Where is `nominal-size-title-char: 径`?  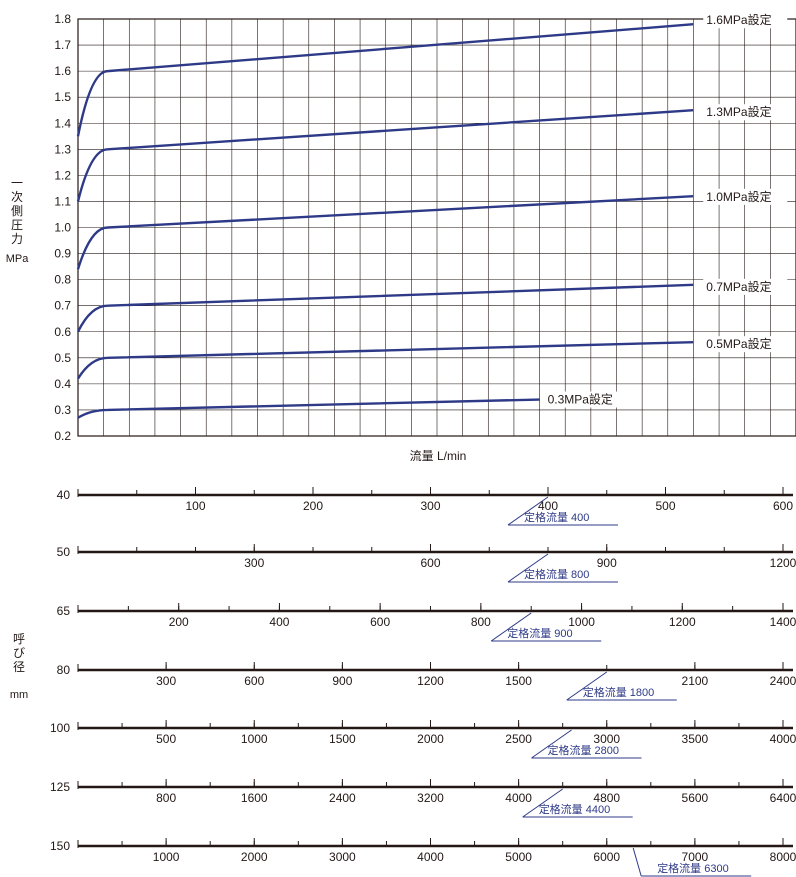
nominal-size-title-char: 径 is located at coordinates (18, 667).